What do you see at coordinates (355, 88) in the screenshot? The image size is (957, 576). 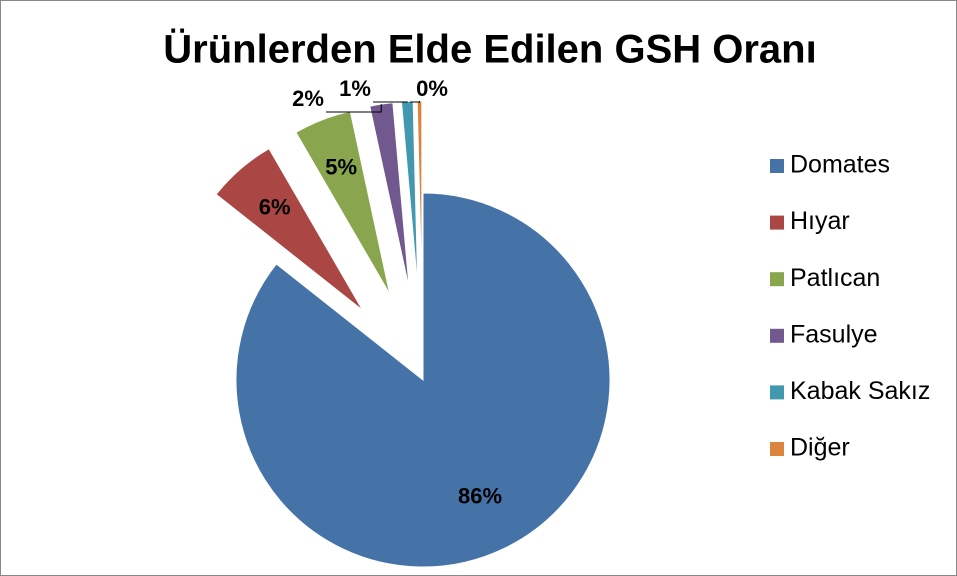 I see `data-label: 1%` at bounding box center [355, 88].